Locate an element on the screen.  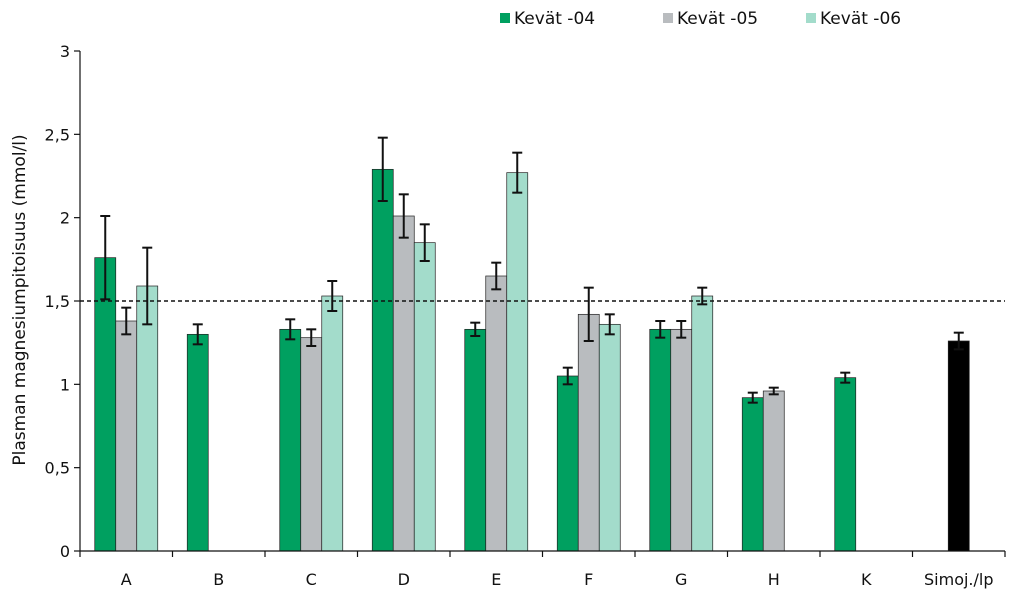
y-tick-label: 0,5 is located at coordinates (57, 468).